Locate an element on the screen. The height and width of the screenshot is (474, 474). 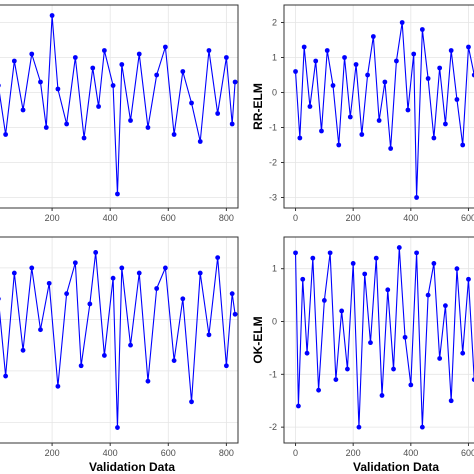
x-tick-label: 200 is located at coordinates (52, 453).